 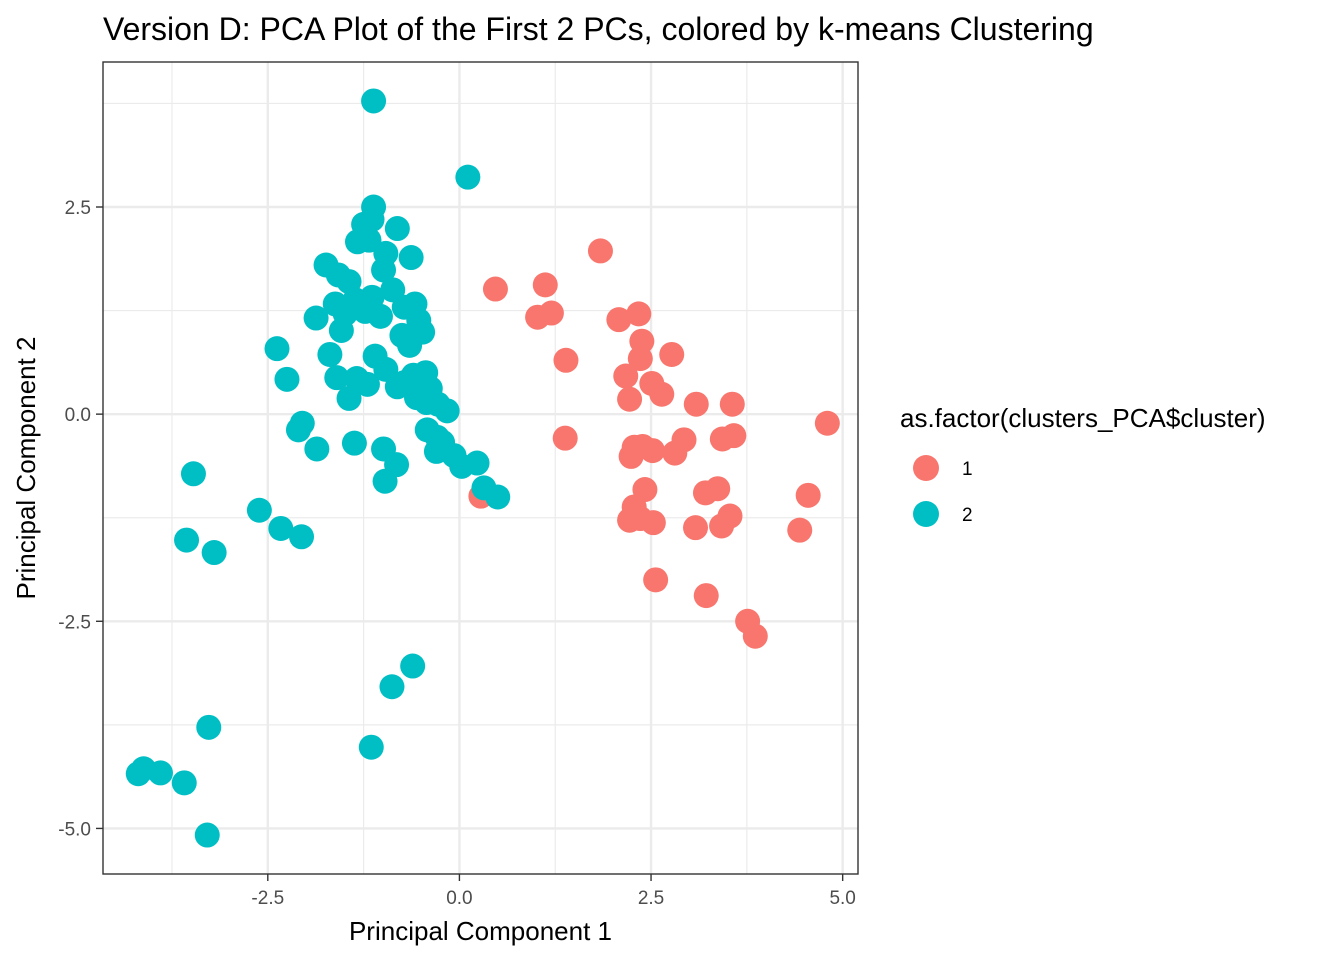 I want to click on y-tick-label: -5.0, so click(x=74, y=829).